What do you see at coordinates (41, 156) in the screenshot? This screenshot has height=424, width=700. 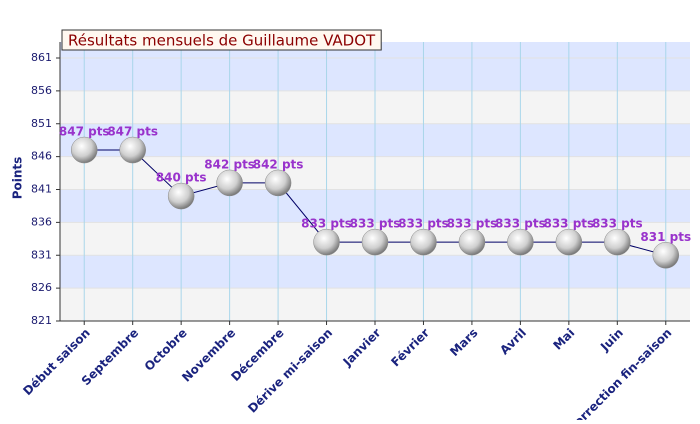 I see `y-tick-label: 846` at bounding box center [41, 156].